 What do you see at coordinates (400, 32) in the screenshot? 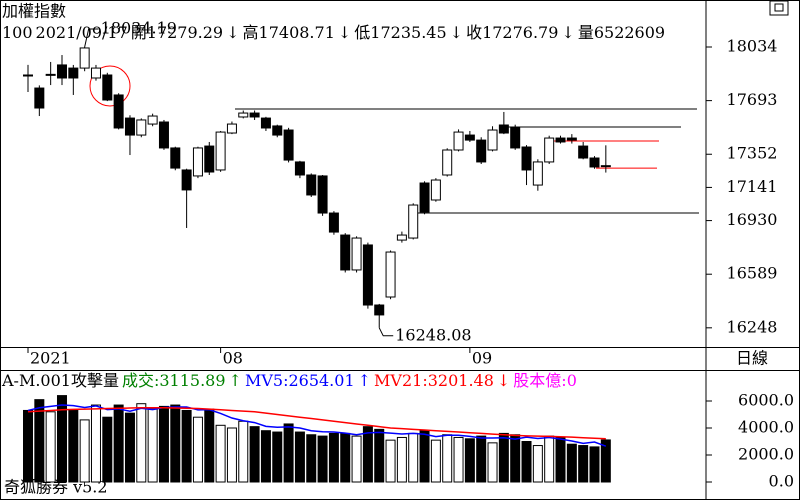
I see `quote-field: 低17235.45` at bounding box center [400, 32].